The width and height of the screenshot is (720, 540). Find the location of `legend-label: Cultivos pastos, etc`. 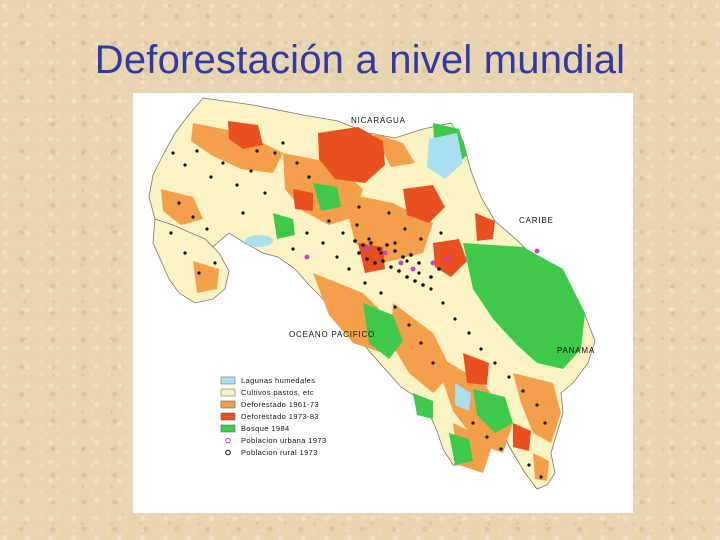

legend-label: Cultivos pastos, etc is located at coordinates (277, 392).